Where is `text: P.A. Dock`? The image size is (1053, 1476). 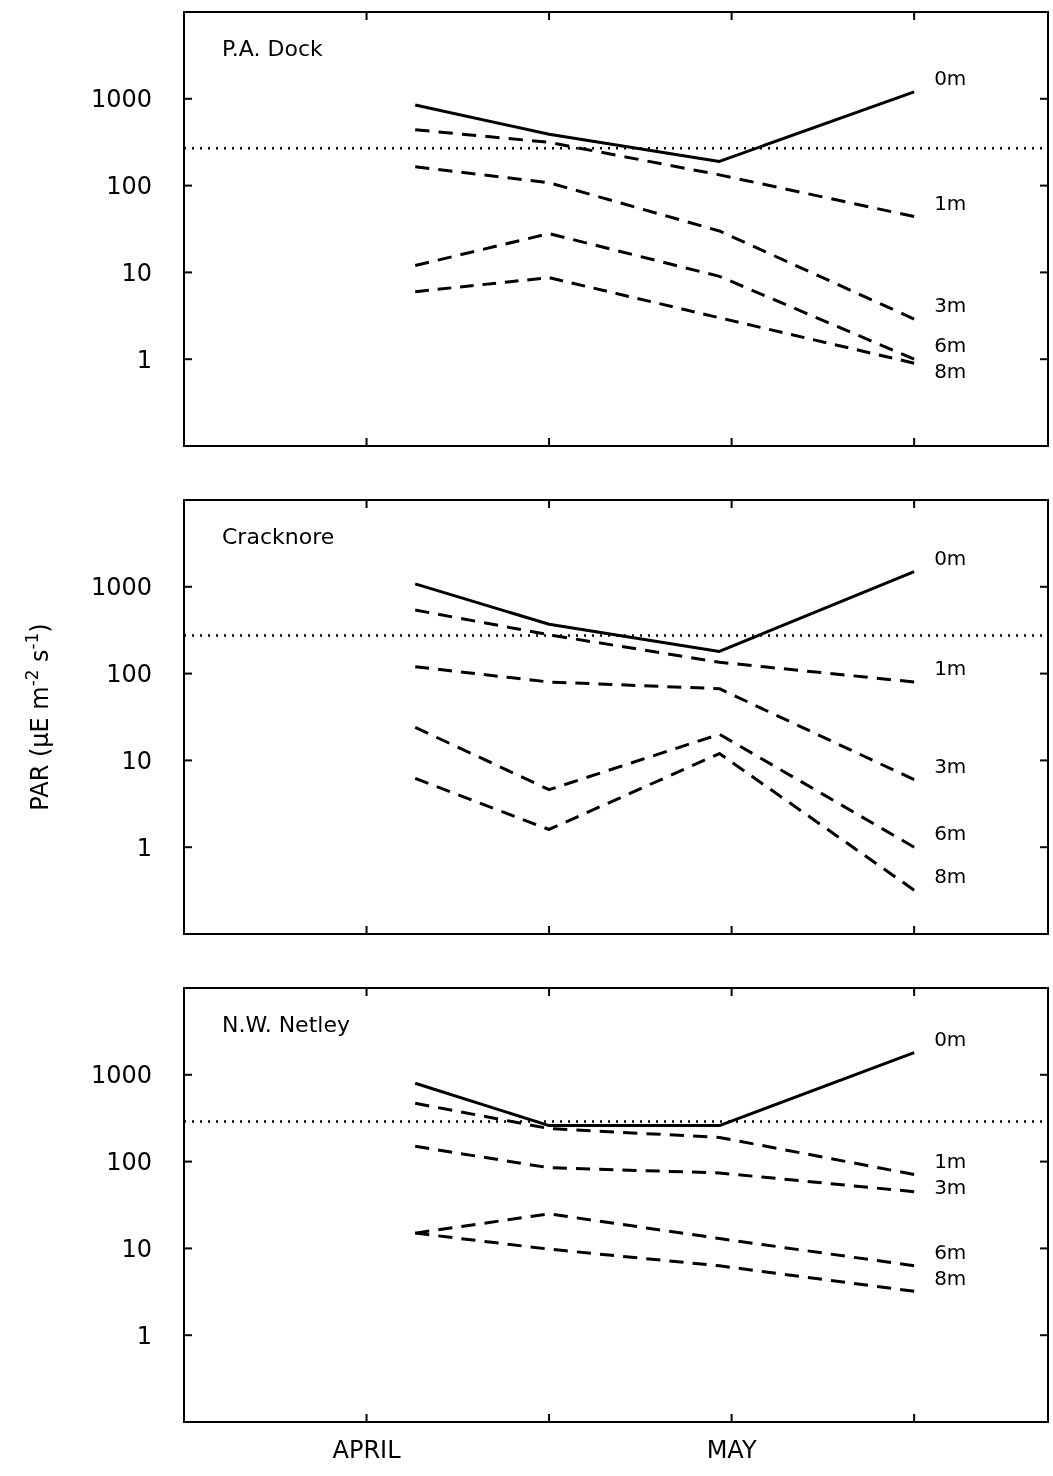
text: P.A. Dock is located at coordinates (272, 48).